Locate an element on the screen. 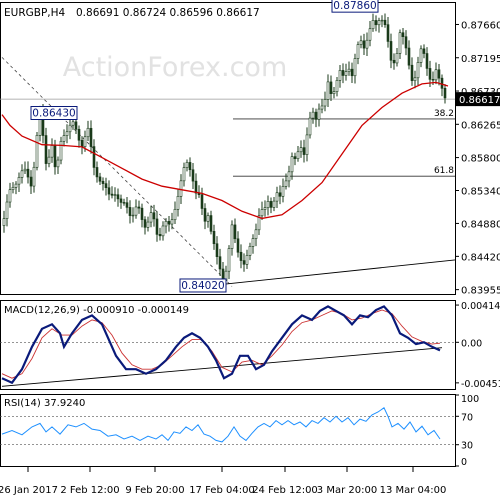  price-tick-label: 0.85340 is located at coordinates (480, 192).